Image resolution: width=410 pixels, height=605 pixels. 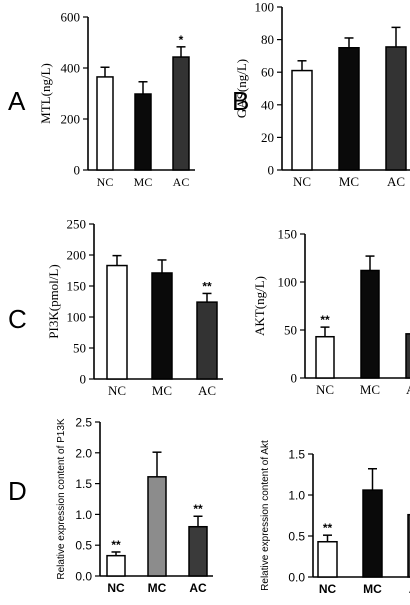 I want to click on chart-panel-2: 0 20 40 60 80 100 GAS(ng/L) NC MC AC B, so click(x=321, y=94).